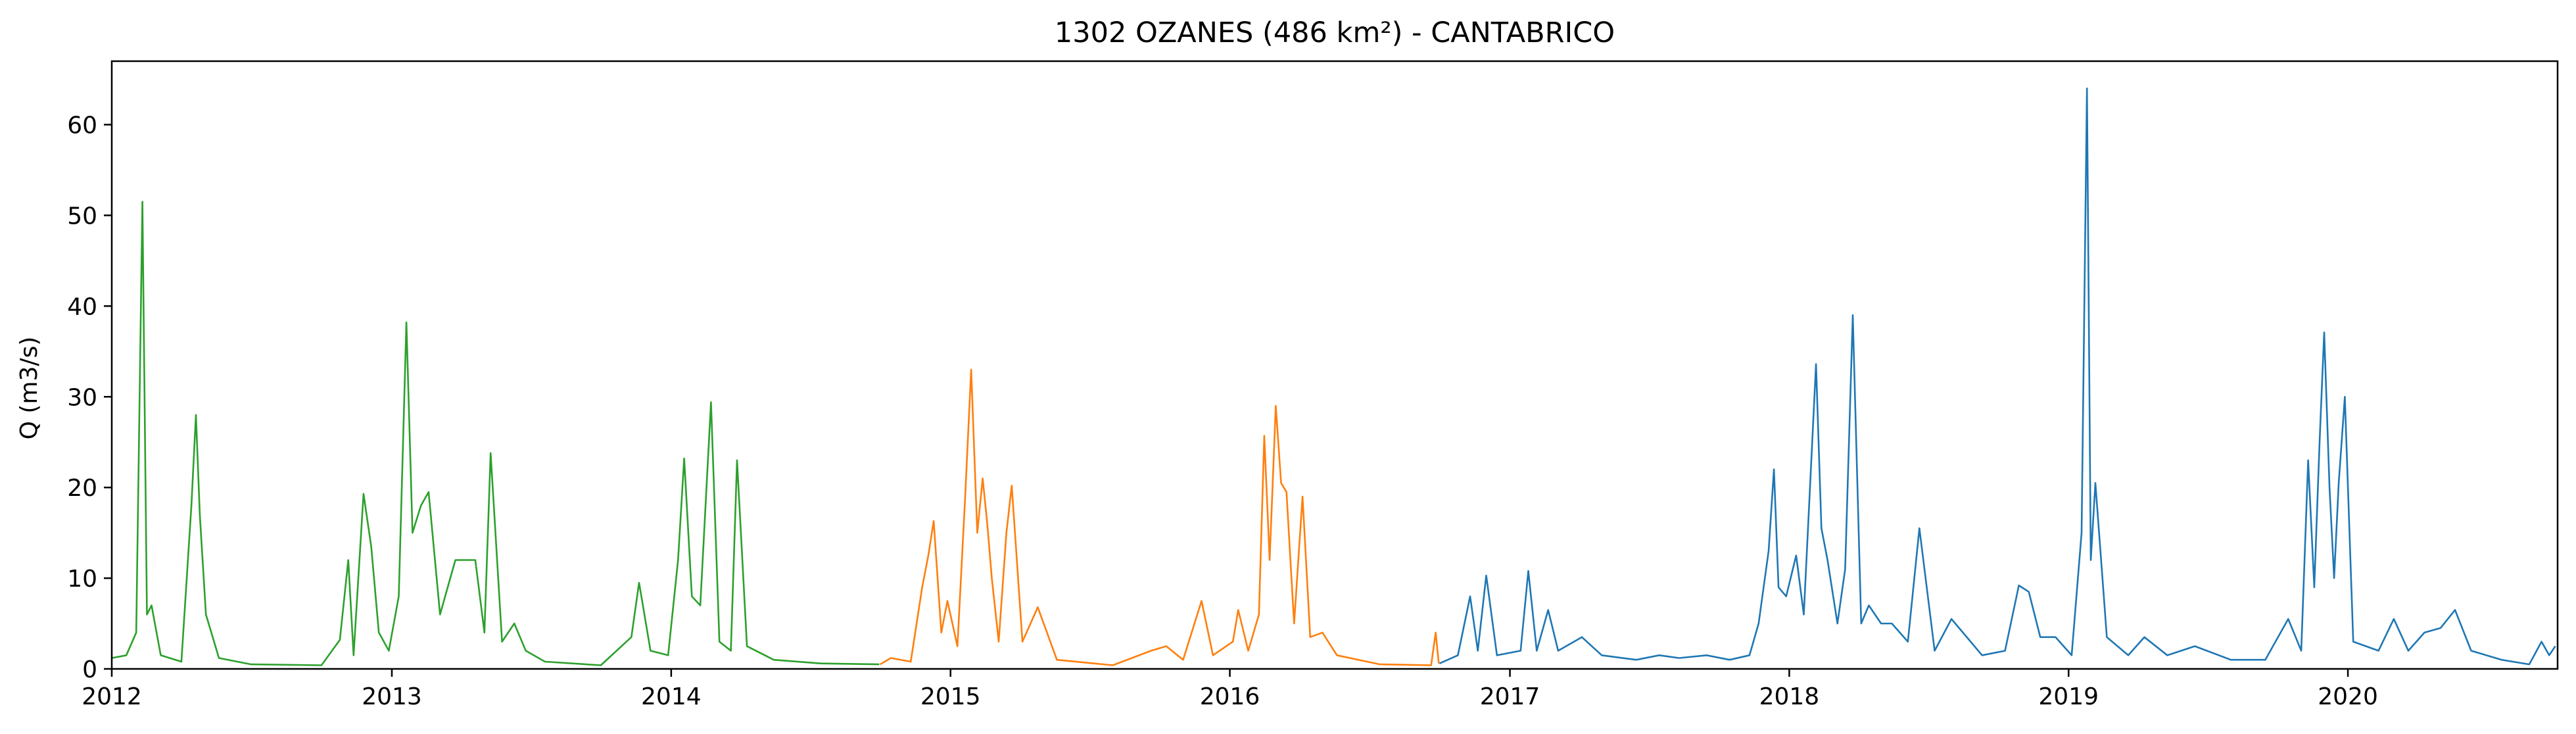  Describe the element at coordinates (82, 488) in the screenshot. I see `y-tick-label: 20` at that location.